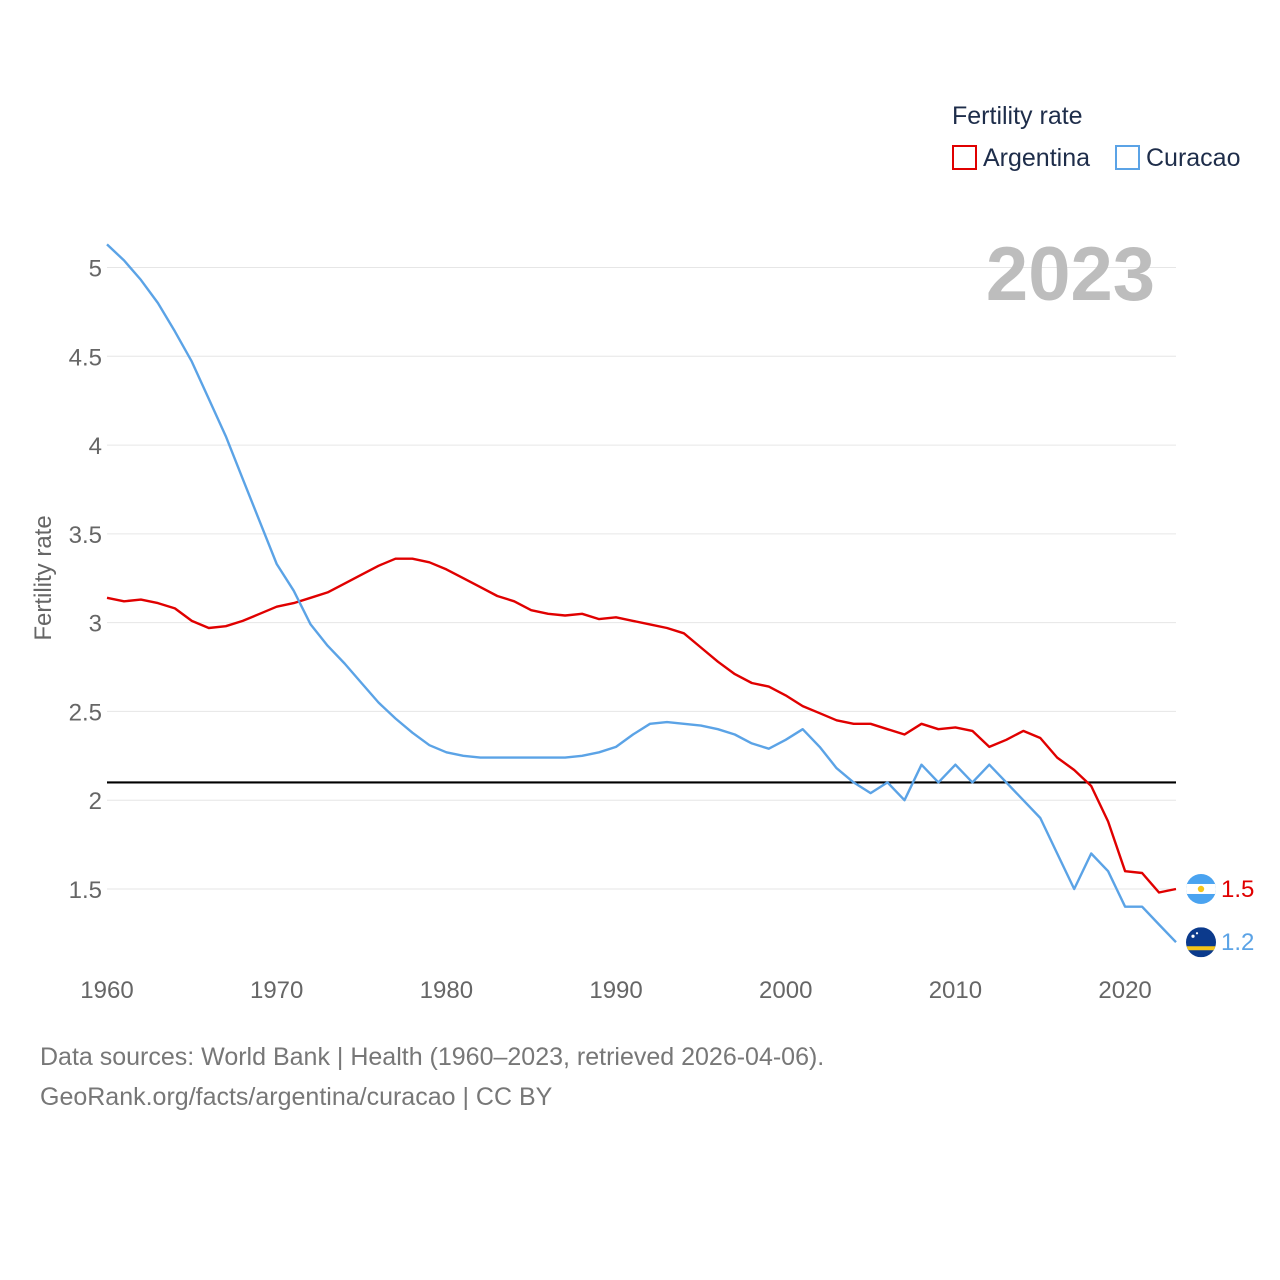 Image resolution: width=1280 pixels, height=1280 pixels. I want to click on legend-label-argentina: Argentina, so click(1036, 158).